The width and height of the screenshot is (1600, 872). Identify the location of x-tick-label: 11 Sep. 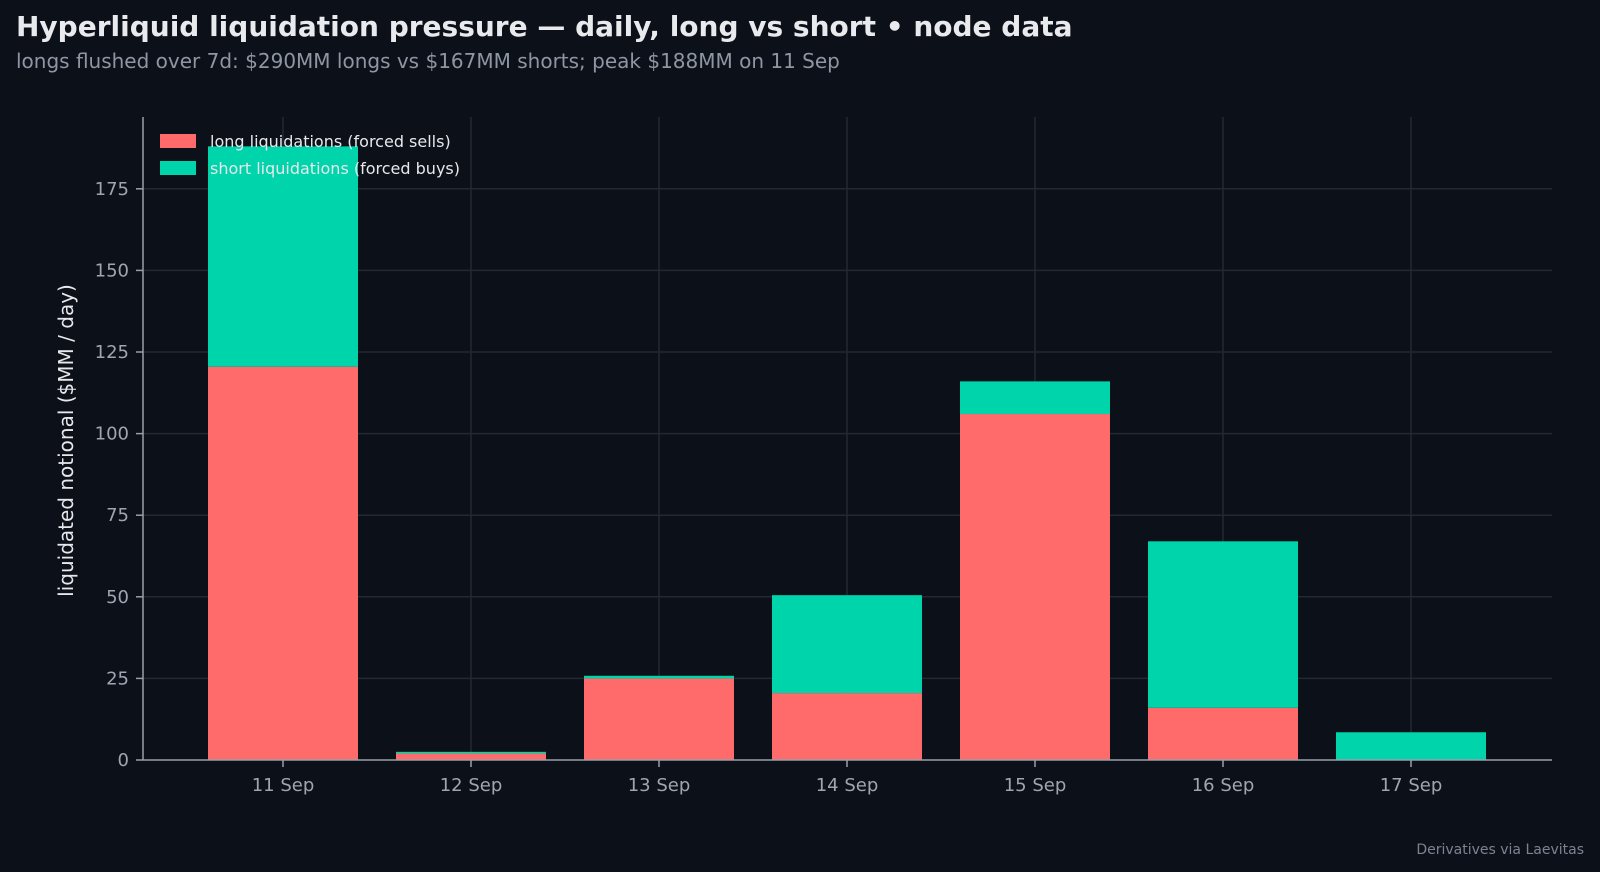
(283, 785).